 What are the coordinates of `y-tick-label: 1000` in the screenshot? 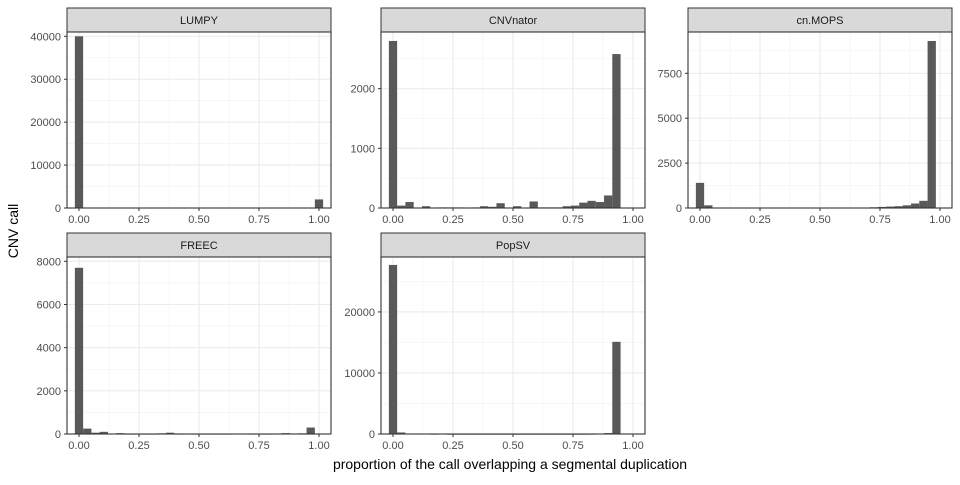 It's located at (363, 149).